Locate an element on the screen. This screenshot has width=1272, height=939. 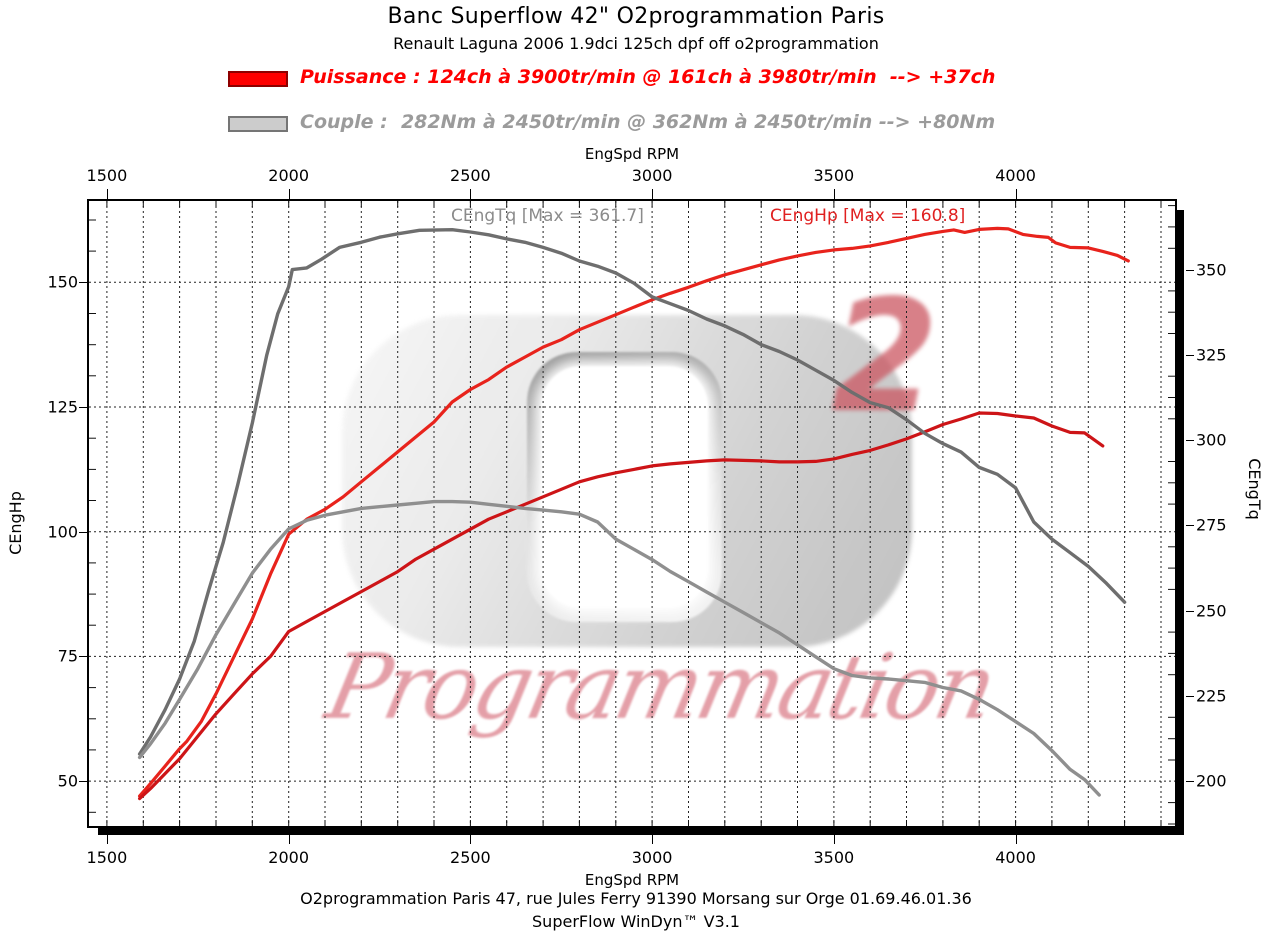
y-left-tick-label: 150 is located at coordinates (62, 282).